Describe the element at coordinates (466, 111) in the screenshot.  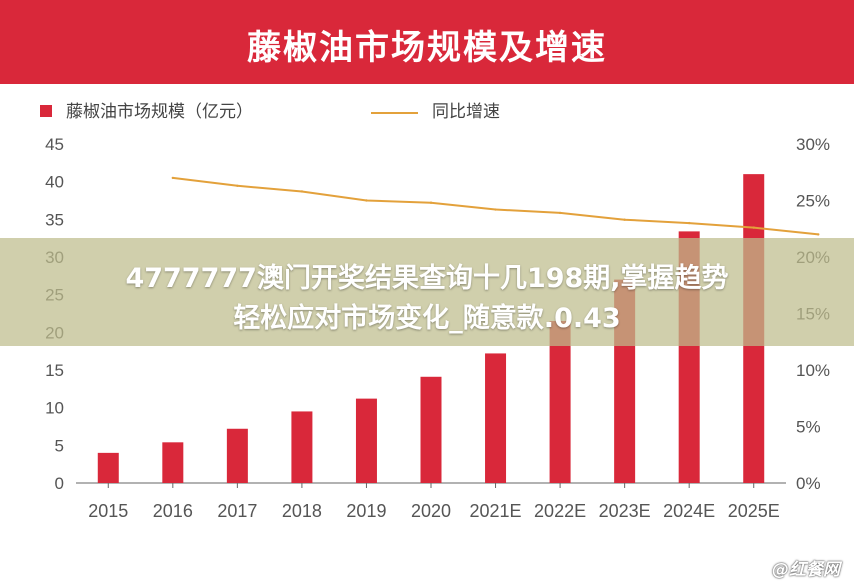
I see `legend-line-label: 同比增速` at that location.